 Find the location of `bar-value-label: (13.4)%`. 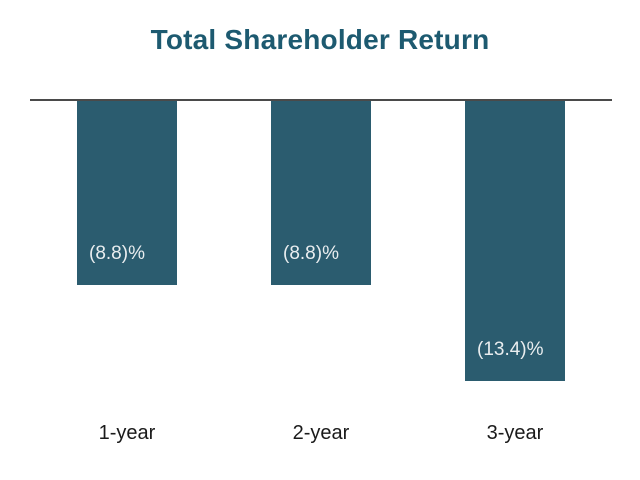

bar-value-label: (13.4)% is located at coordinates (510, 349).